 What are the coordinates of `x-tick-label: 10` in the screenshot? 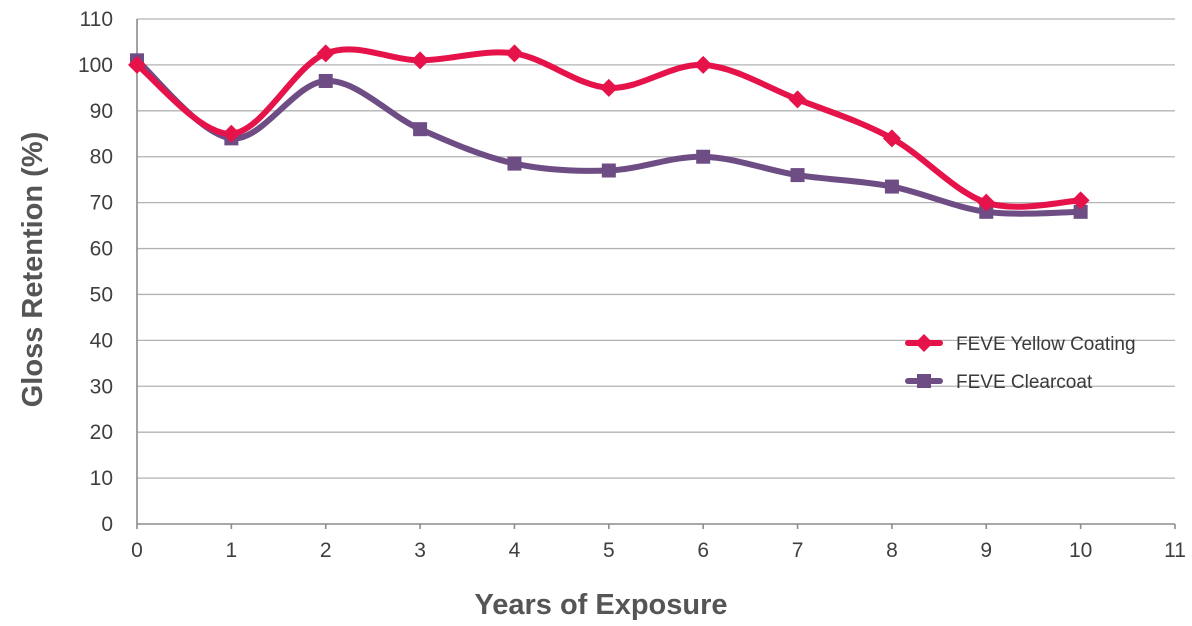 It's located at (1080, 550).